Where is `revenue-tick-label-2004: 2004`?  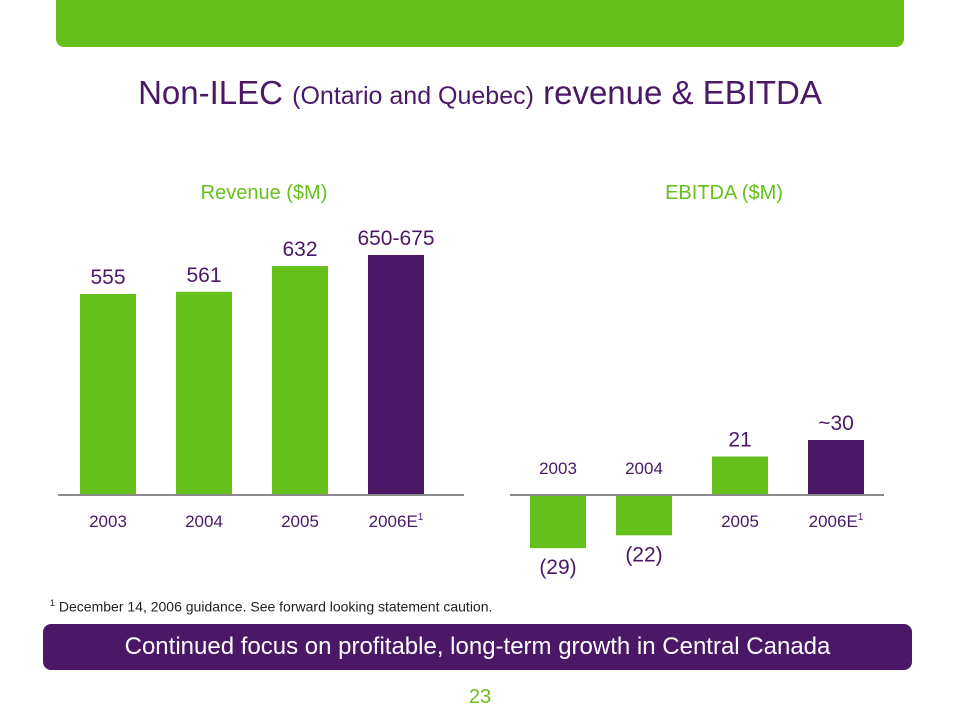
revenue-tick-label-2004: 2004 is located at coordinates (204, 521).